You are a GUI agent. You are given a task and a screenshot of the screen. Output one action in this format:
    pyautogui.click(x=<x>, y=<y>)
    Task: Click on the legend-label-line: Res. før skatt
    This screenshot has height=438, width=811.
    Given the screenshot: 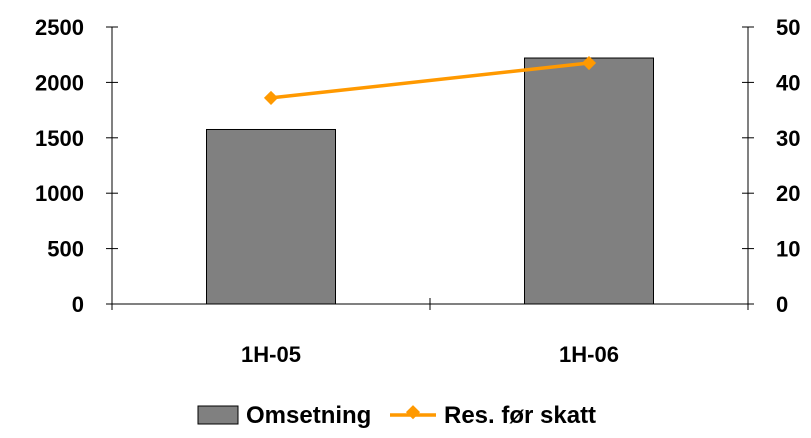 What is the action you would take?
    pyautogui.click(x=520, y=415)
    